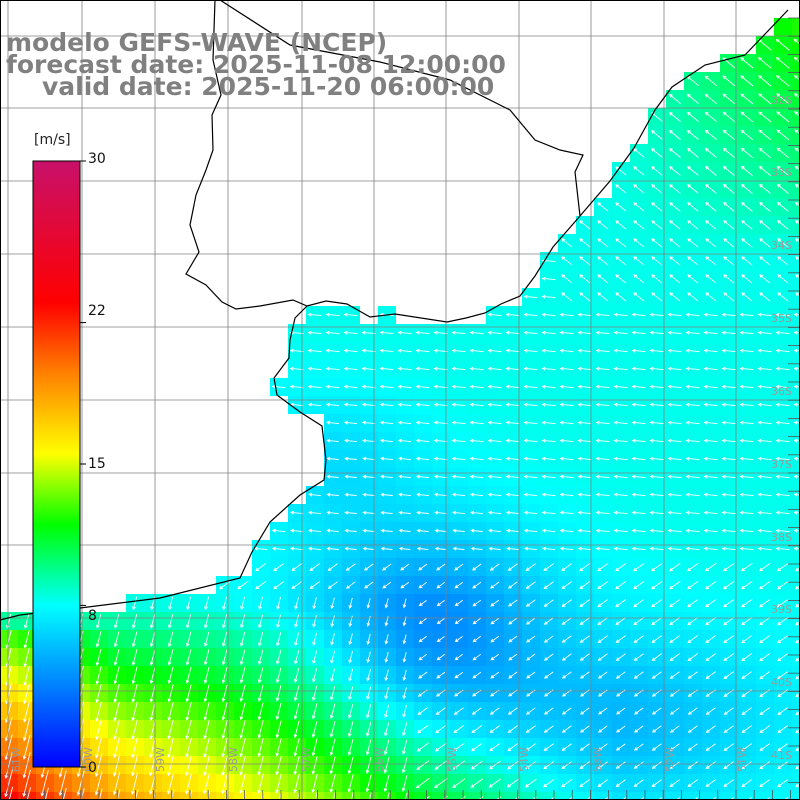 The width and height of the screenshot is (800, 800). I want to click on latitude-label: 33S, so click(781, 172).